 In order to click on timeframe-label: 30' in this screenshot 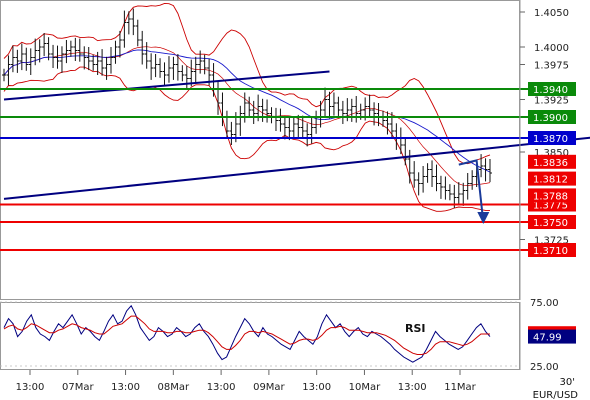, I will do `click(567, 382)`.